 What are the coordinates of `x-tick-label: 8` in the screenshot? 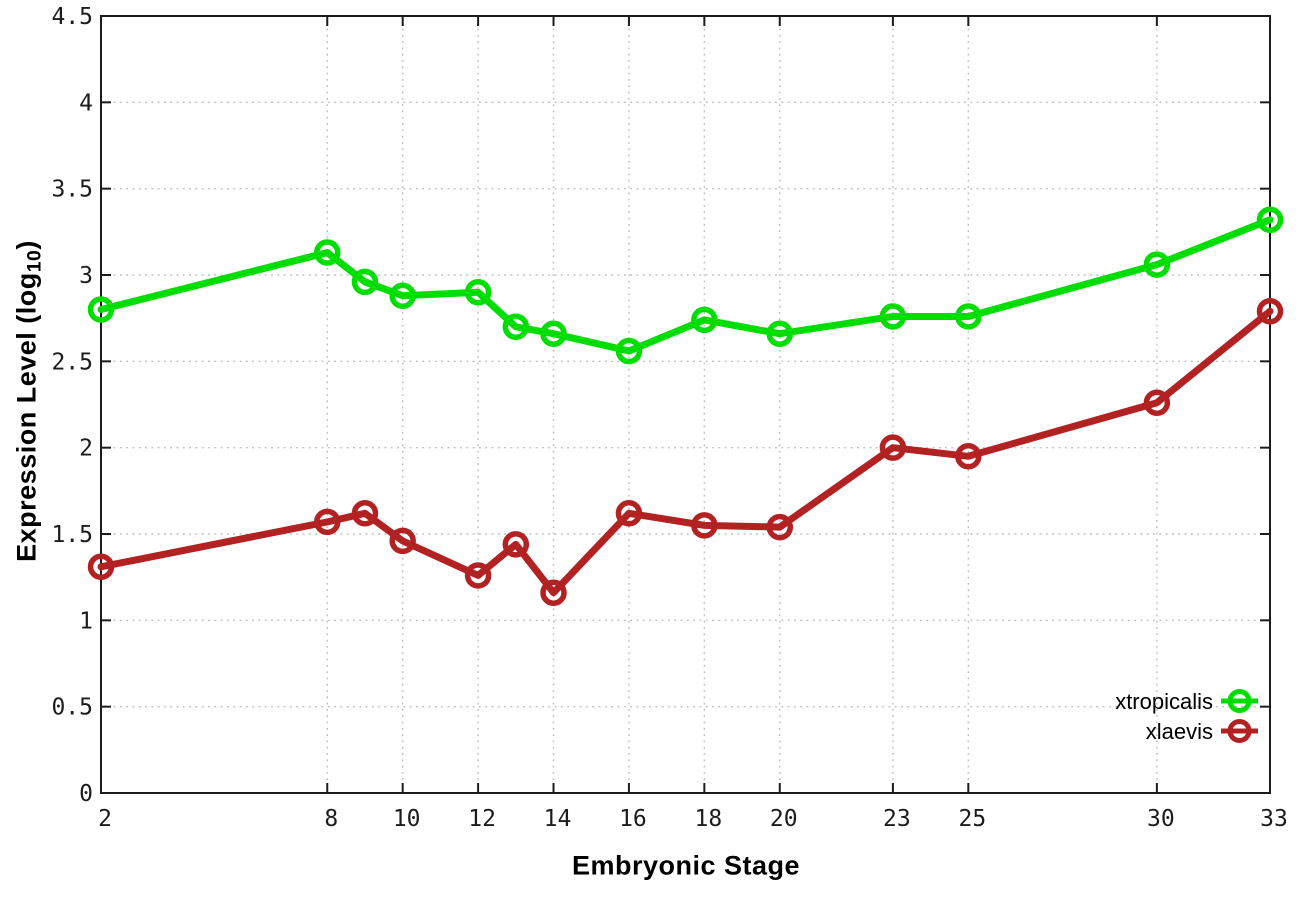 It's located at (331, 819).